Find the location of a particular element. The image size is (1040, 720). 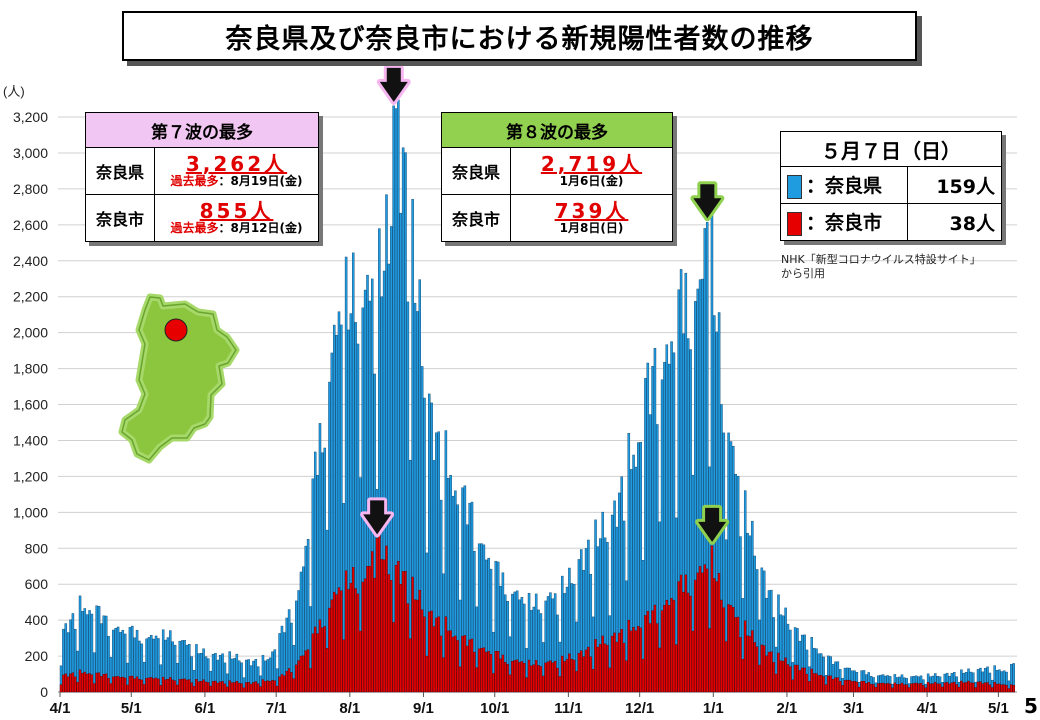

bar-prefecture is located at coordinates (393, 399).